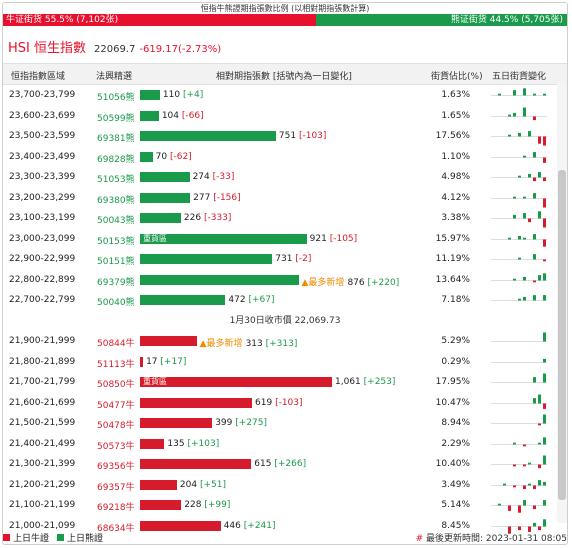  I want to click on contracts-change: [+241], so click(259, 525).